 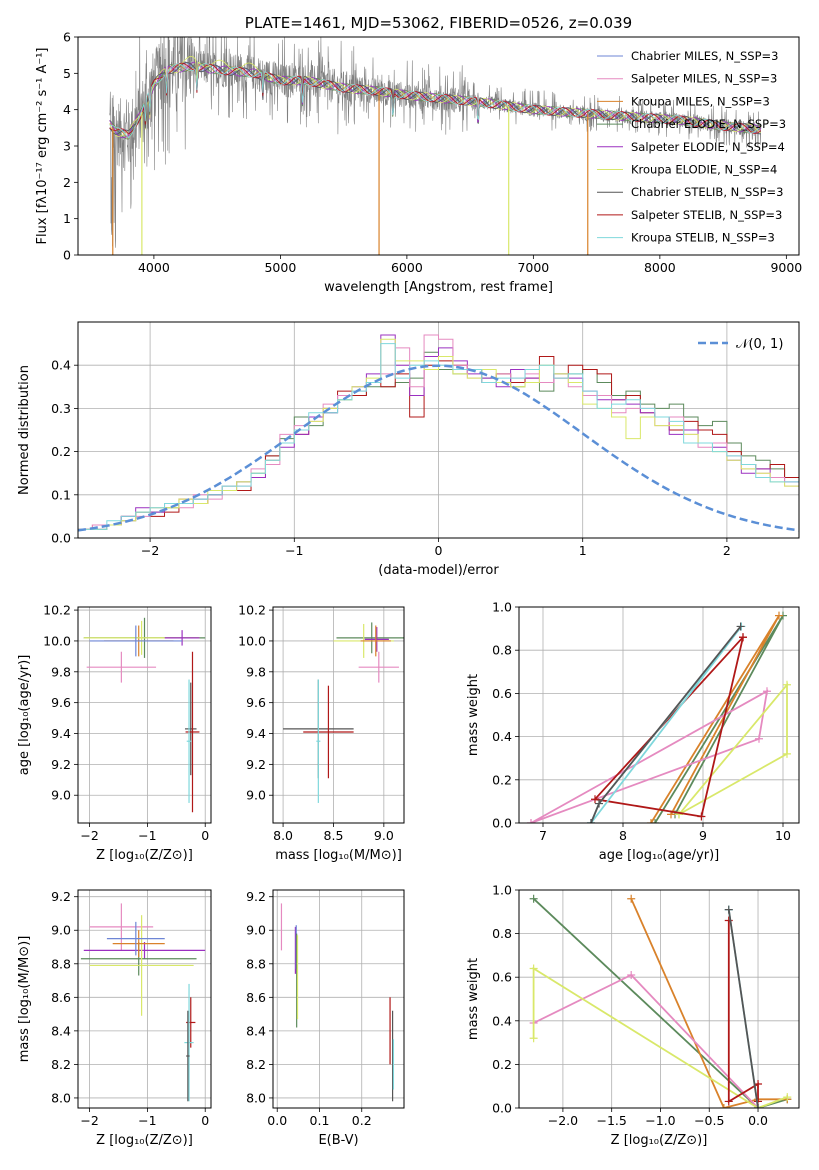 What do you see at coordinates (320, 1120) in the screenshot?
I see `x-tick-label: 0.1` at bounding box center [320, 1120].